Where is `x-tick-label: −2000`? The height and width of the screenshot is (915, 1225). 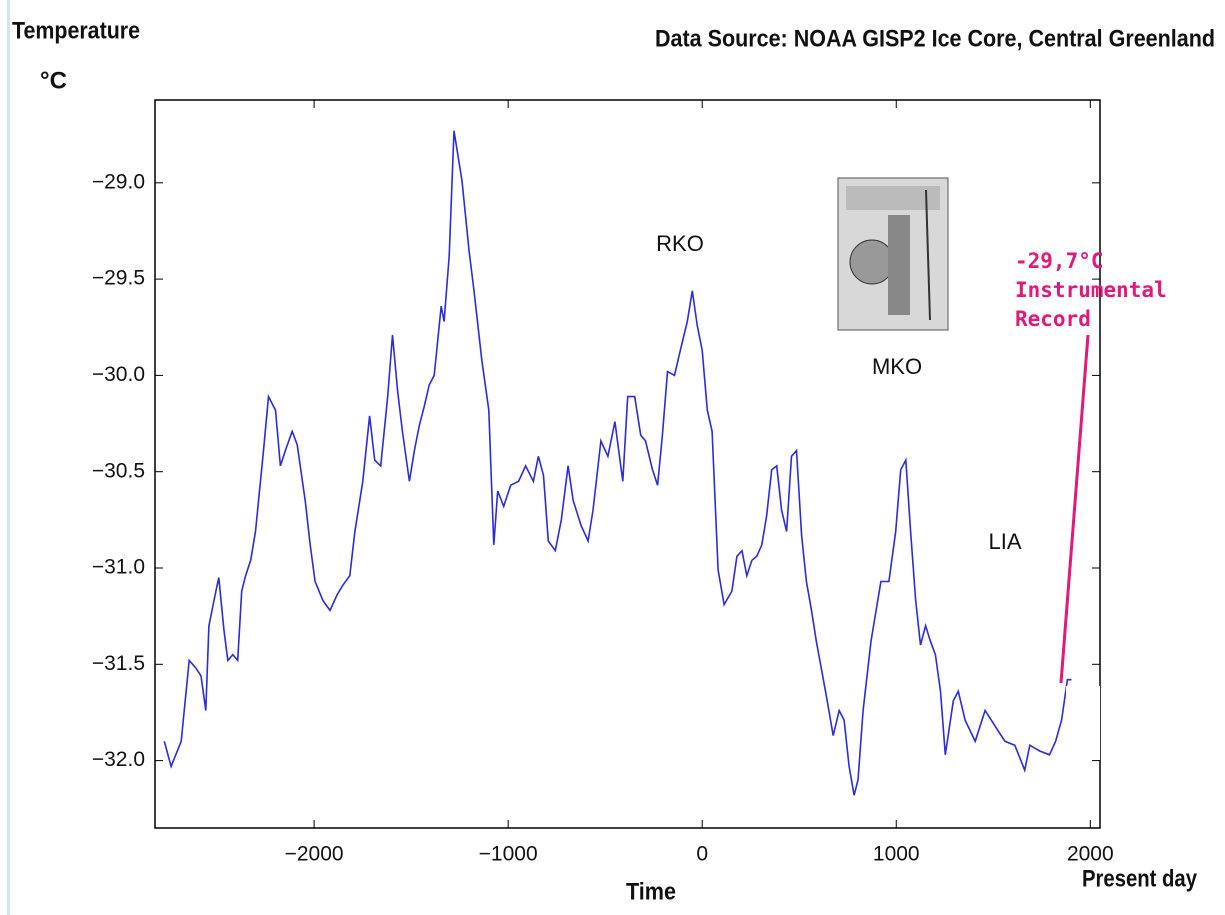 x-tick-label: −2000 is located at coordinates (314, 854).